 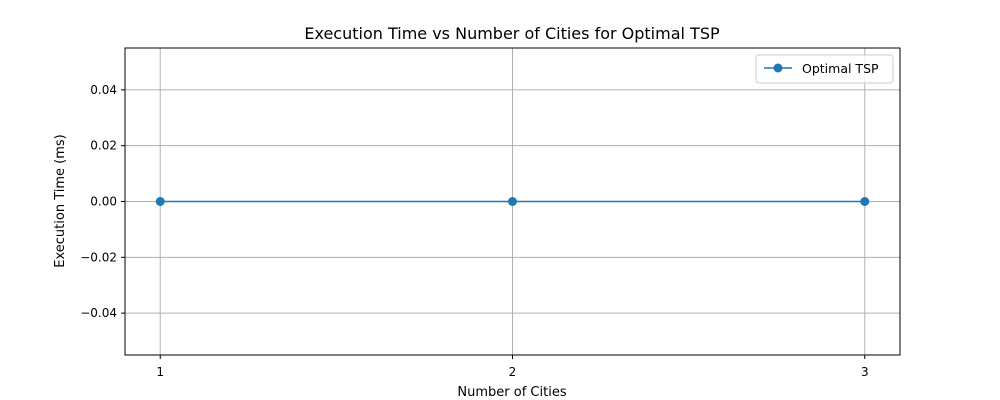 I want to click on x-tick-label: 2, so click(x=513, y=372).